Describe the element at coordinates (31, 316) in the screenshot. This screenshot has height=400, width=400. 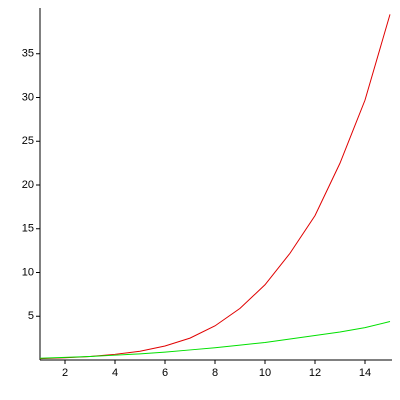
I see `y-tick-label: 5` at that location.